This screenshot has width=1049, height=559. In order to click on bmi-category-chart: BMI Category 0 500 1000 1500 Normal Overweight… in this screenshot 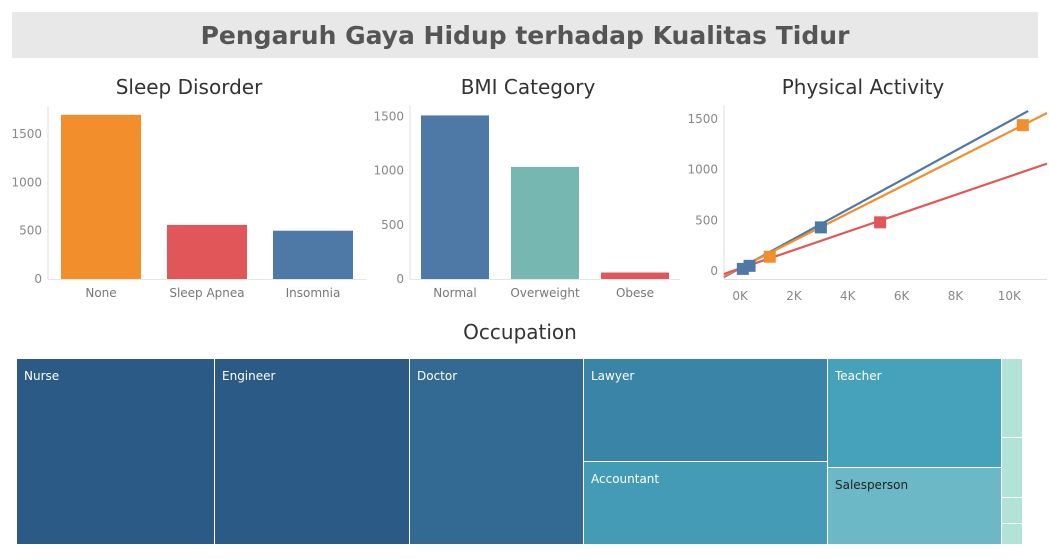, I will do `click(526, 187)`.